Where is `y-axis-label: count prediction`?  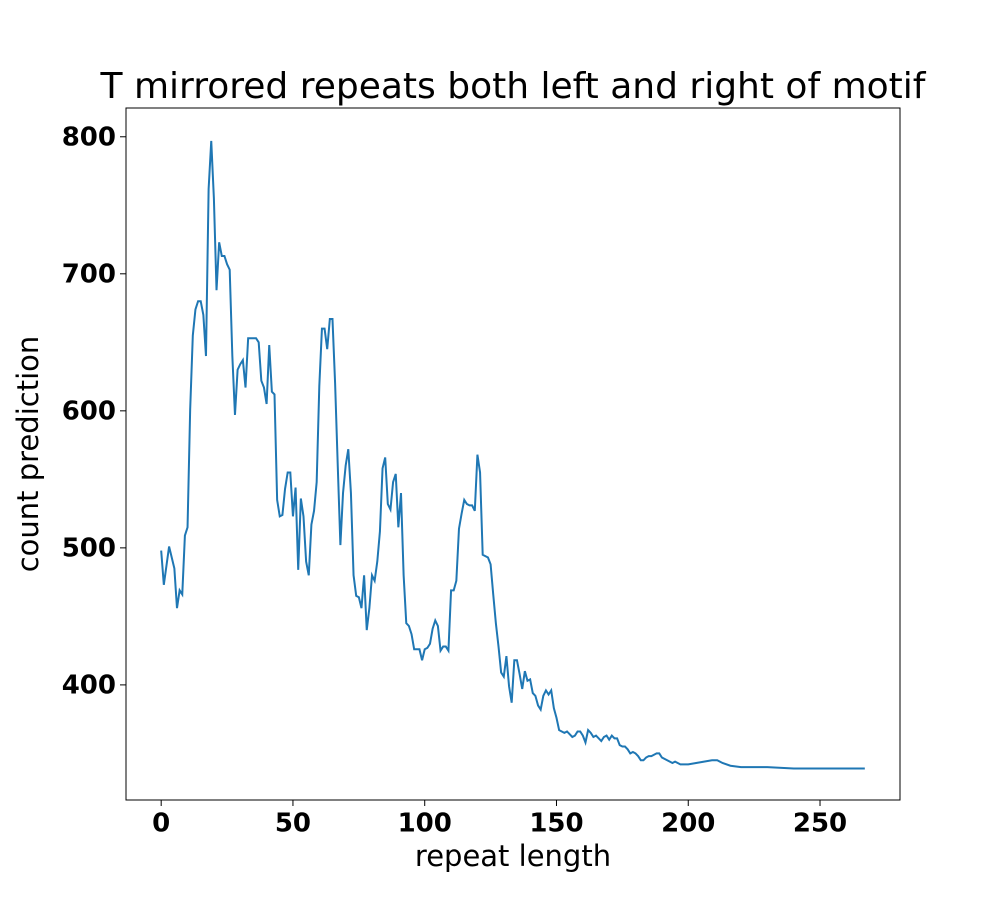
y-axis-label: count prediction is located at coordinates (28, 454).